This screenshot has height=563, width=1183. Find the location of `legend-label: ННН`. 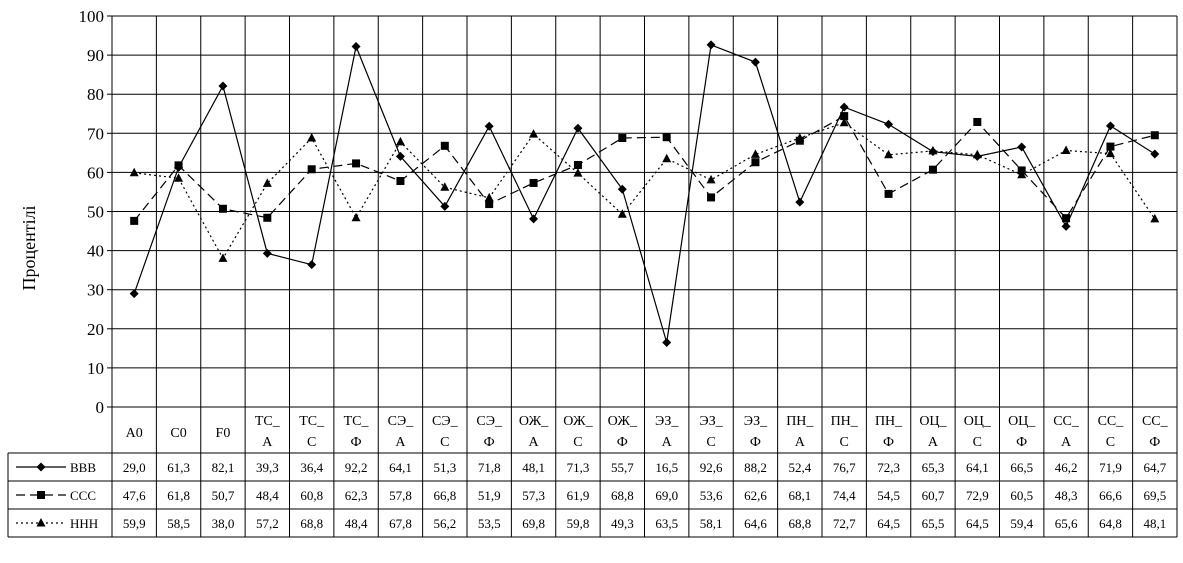

legend-label: ННН is located at coordinates (84, 523).